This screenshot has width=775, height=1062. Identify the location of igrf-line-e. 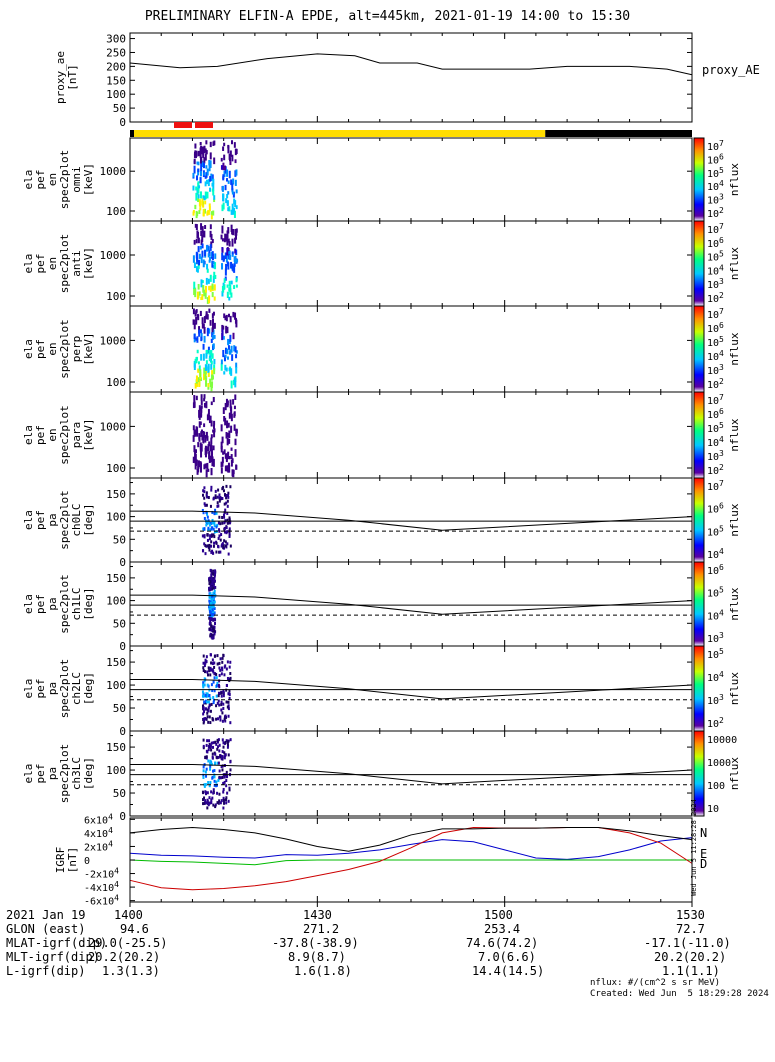
(410, 862).